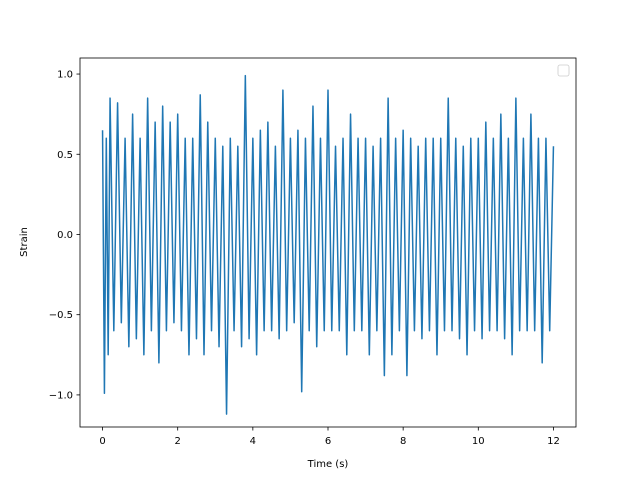 This screenshot has width=640, height=480. I want to click on x-axis: 0 2 4 6 8 10 12, so click(329, 437).